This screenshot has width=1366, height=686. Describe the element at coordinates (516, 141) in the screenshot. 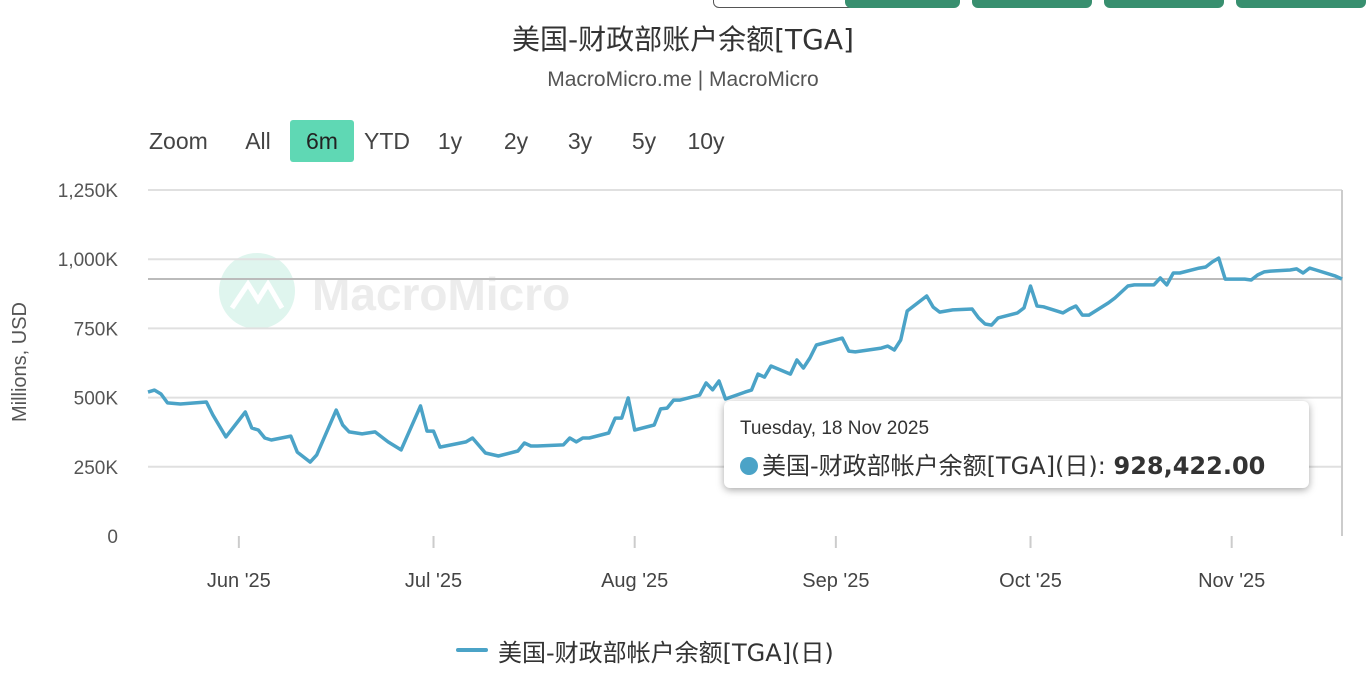

I see `range-button-2y: 2y` at that location.